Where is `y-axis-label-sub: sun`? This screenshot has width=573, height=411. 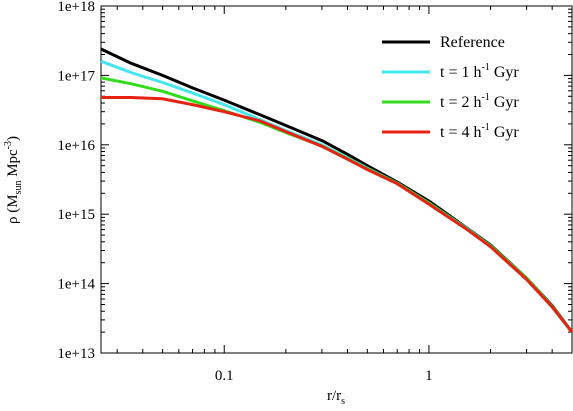 y-axis-label-sub: sun is located at coordinates (18, 188).